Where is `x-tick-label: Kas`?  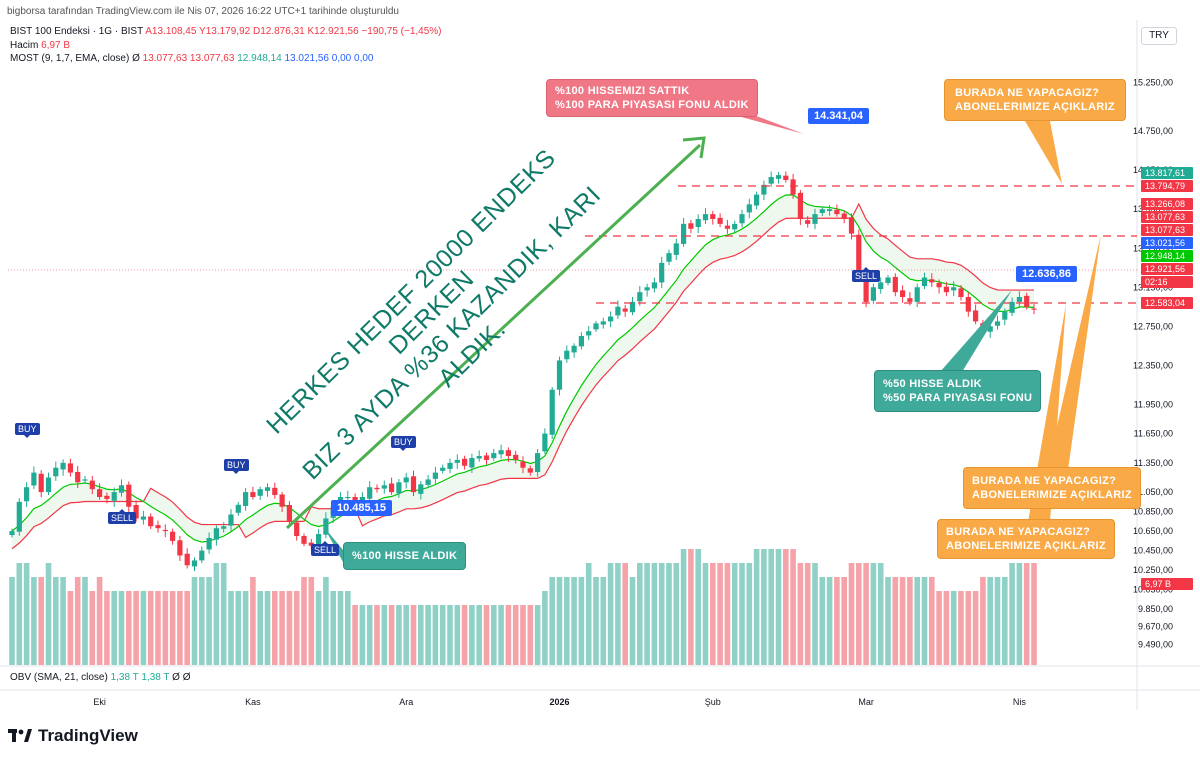 x-tick-label: Kas is located at coordinates (253, 702).